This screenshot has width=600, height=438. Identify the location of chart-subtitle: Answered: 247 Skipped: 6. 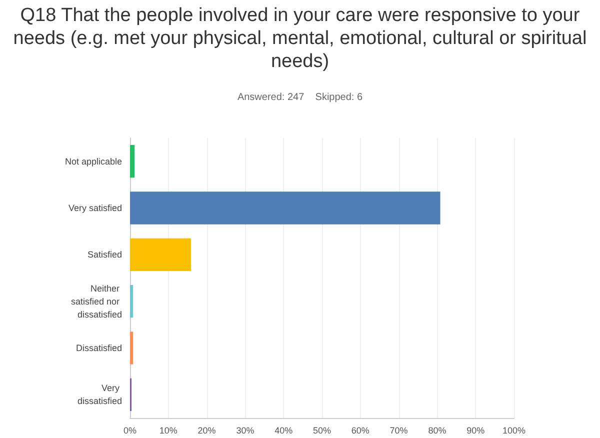
(300, 97).